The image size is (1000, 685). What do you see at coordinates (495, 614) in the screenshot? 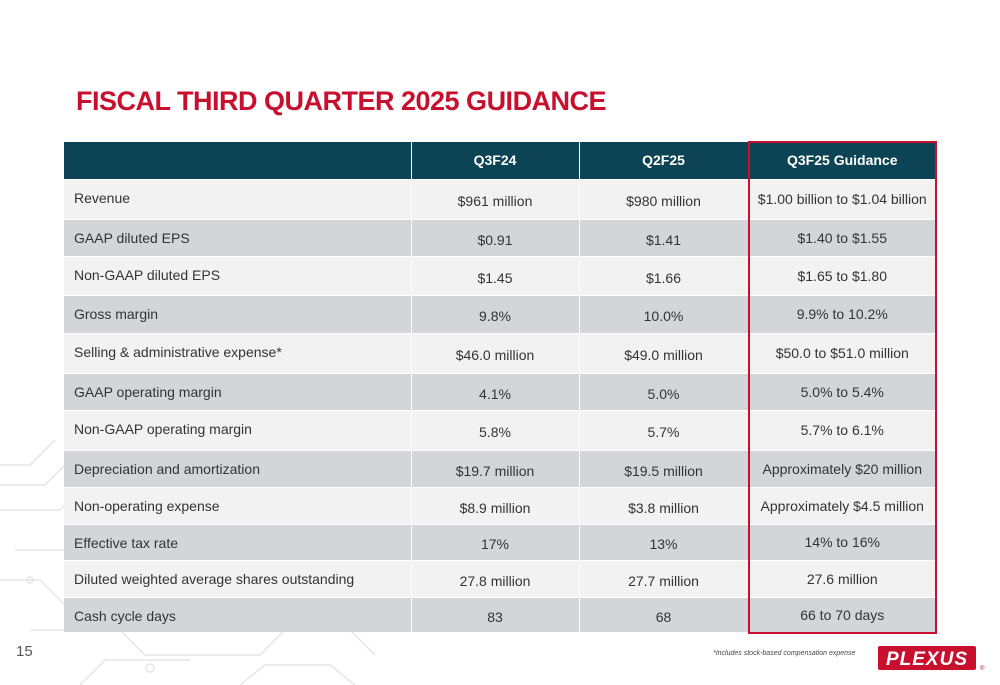
I see `cell-q3f24: 83` at bounding box center [495, 614].